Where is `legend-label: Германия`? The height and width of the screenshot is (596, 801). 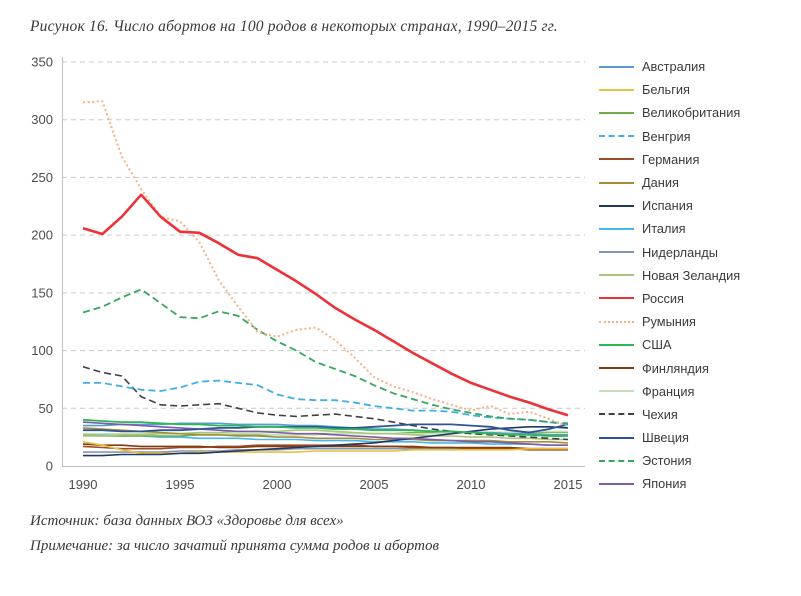
legend-label: Германия is located at coordinates (671, 159).